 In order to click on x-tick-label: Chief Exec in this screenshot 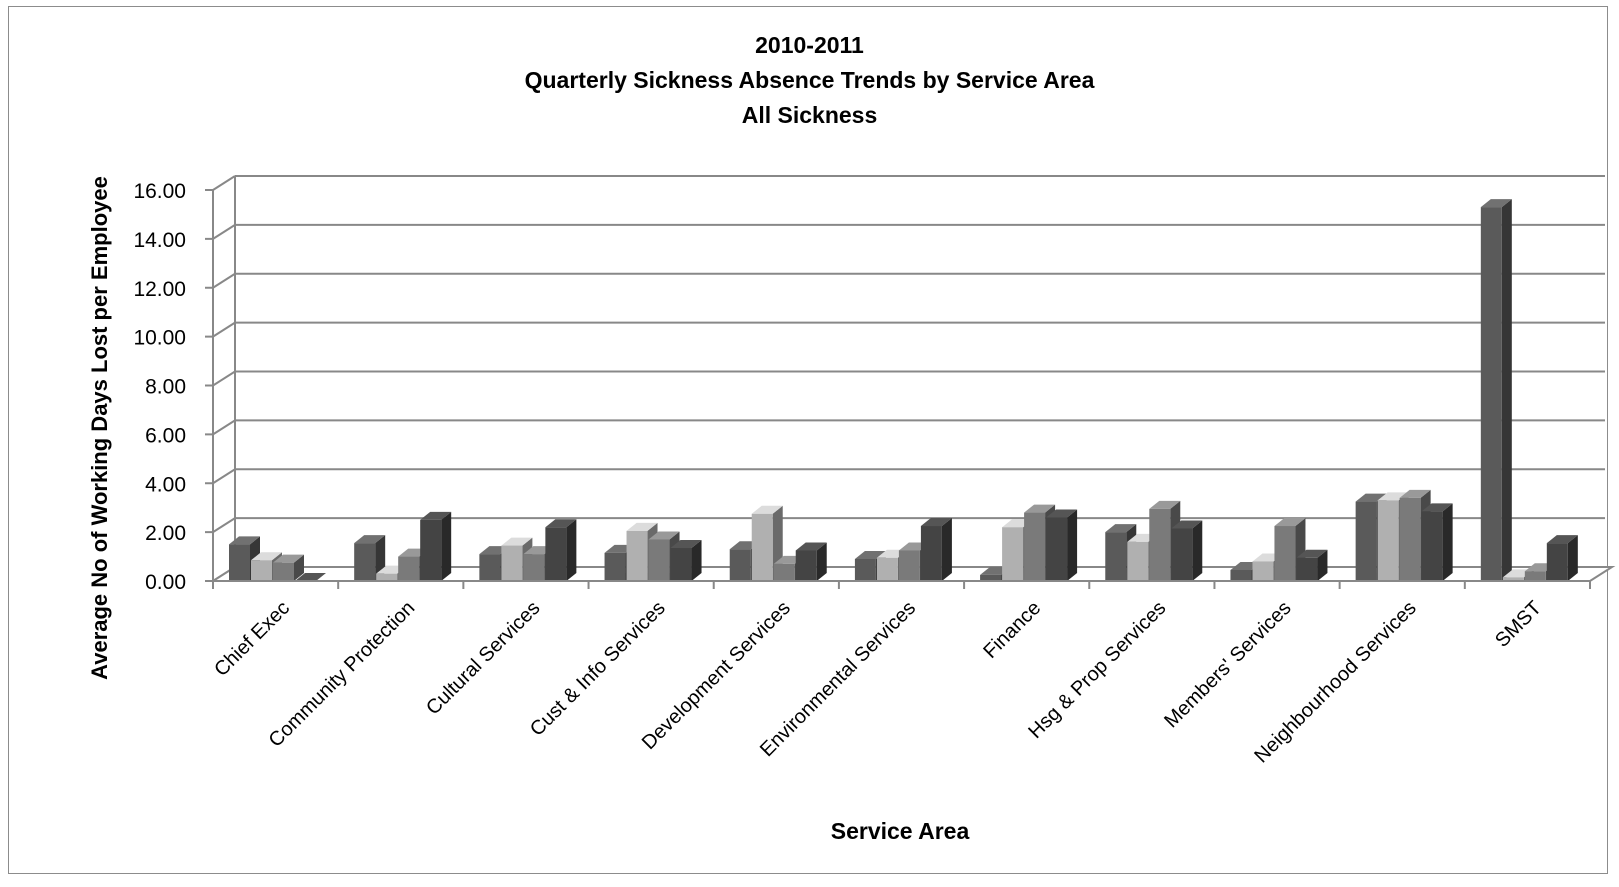, I will do `click(252, 639)`.